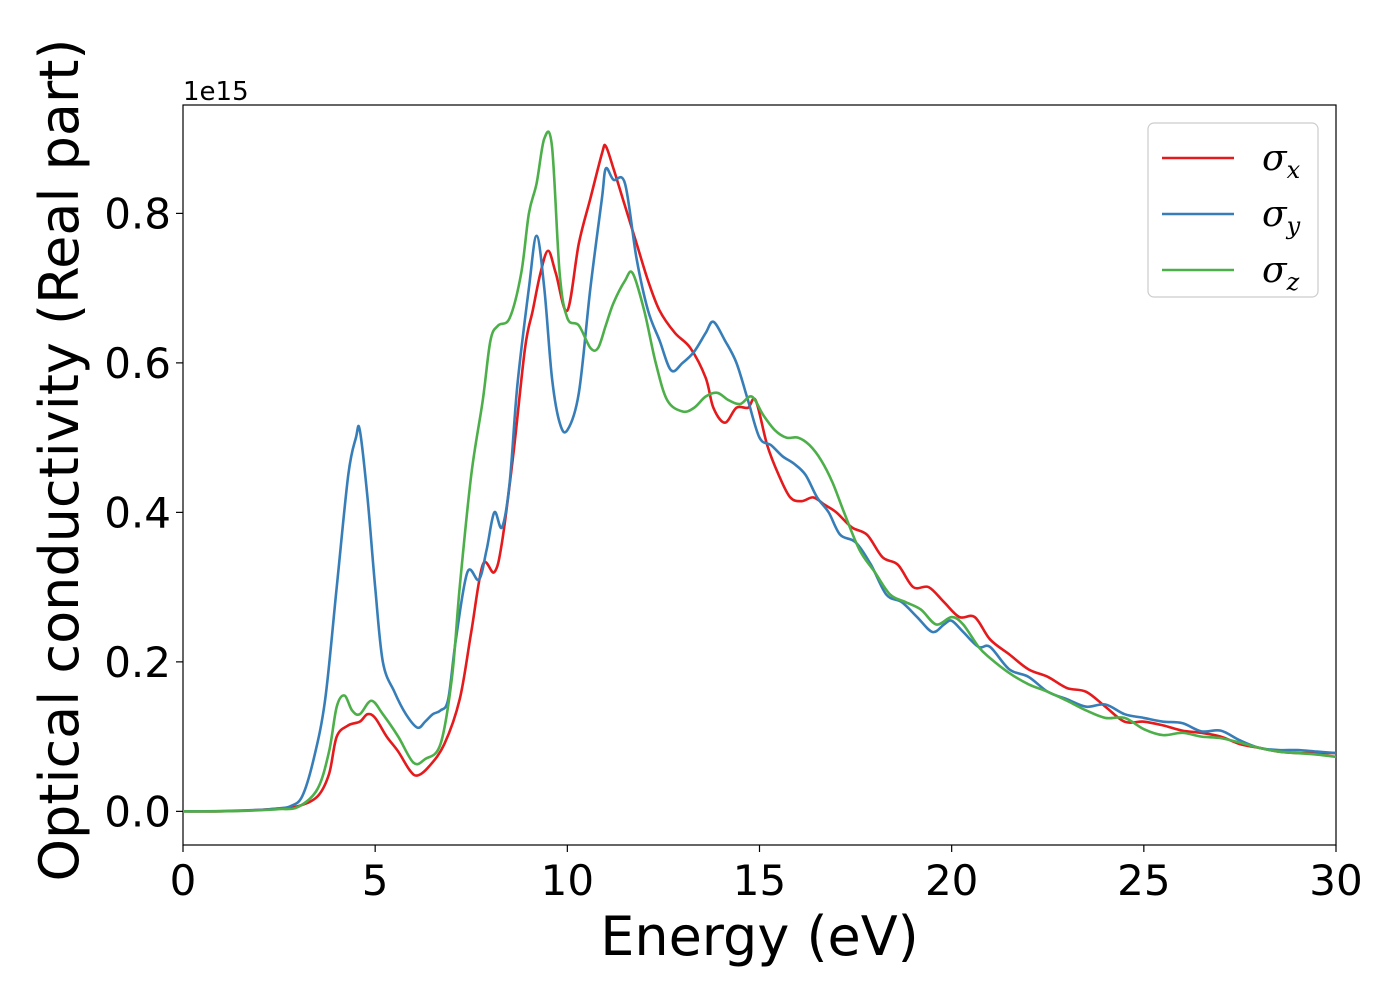 Image resolution: width=1400 pixels, height=1000 pixels. What do you see at coordinates (137, 512) in the screenshot?
I see `y-tick-label: 0.4` at bounding box center [137, 512].